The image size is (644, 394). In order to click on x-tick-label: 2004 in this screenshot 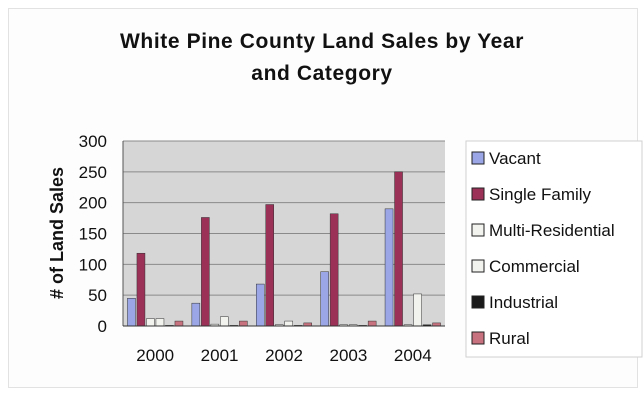, I will do `click(413, 355)`.